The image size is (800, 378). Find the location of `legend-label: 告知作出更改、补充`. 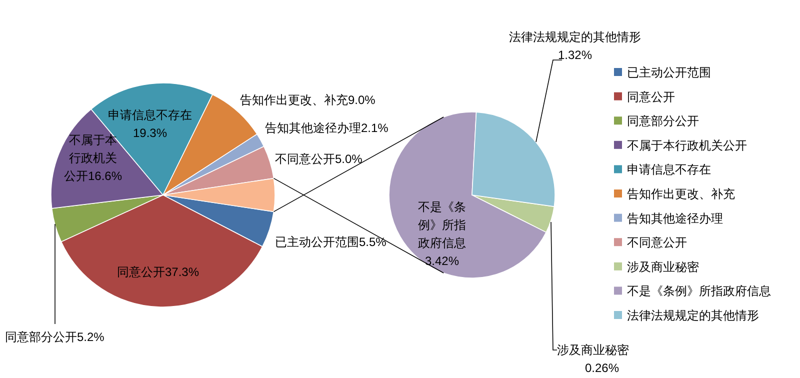

legend-label: 告知作出更改、补充 is located at coordinates (681, 194).